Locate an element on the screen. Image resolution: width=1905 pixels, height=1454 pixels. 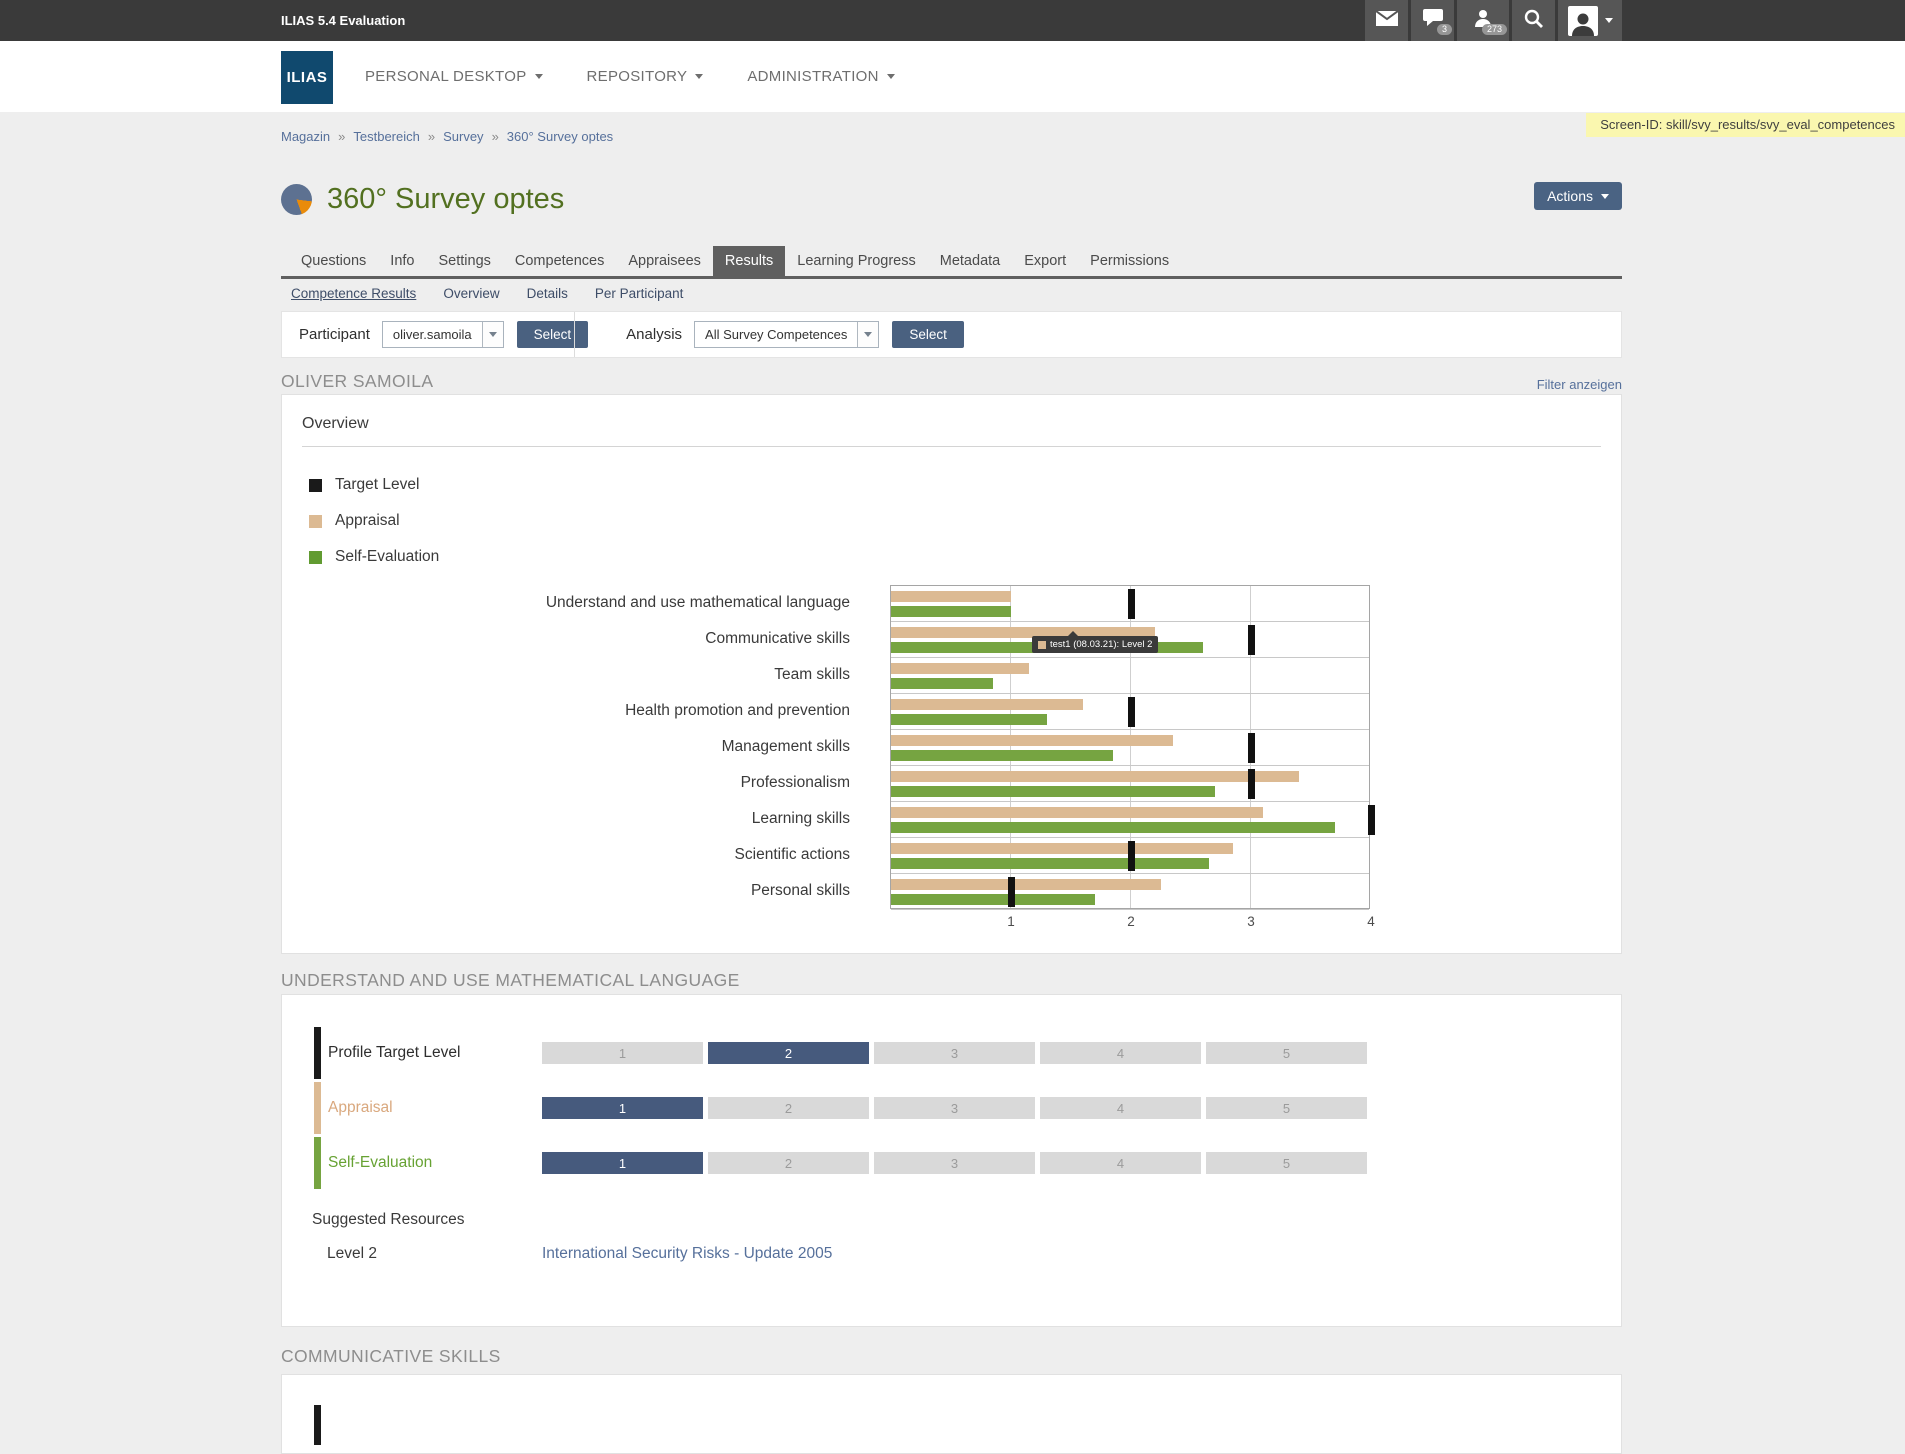
participant-select-button: Select is located at coordinates (552, 334).